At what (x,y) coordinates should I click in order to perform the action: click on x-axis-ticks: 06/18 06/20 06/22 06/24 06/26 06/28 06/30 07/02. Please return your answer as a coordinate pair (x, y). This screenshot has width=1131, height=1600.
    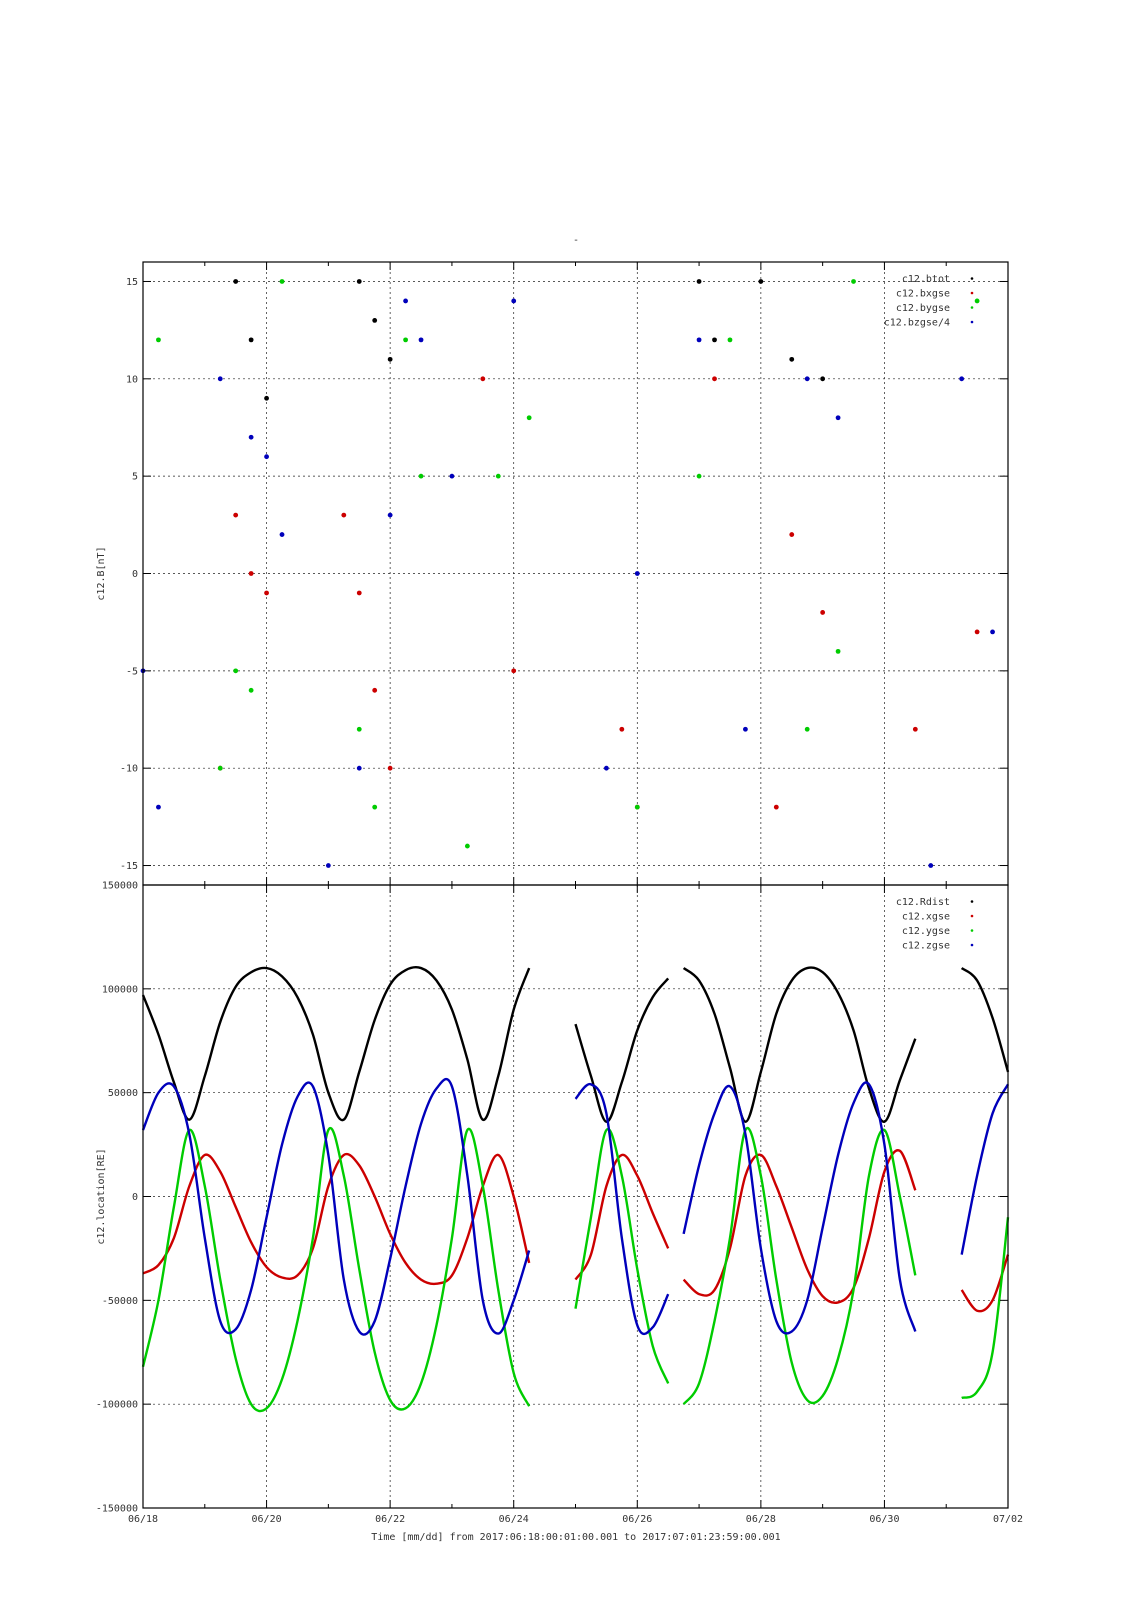
    Looking at the image, I should click on (575, 1519).